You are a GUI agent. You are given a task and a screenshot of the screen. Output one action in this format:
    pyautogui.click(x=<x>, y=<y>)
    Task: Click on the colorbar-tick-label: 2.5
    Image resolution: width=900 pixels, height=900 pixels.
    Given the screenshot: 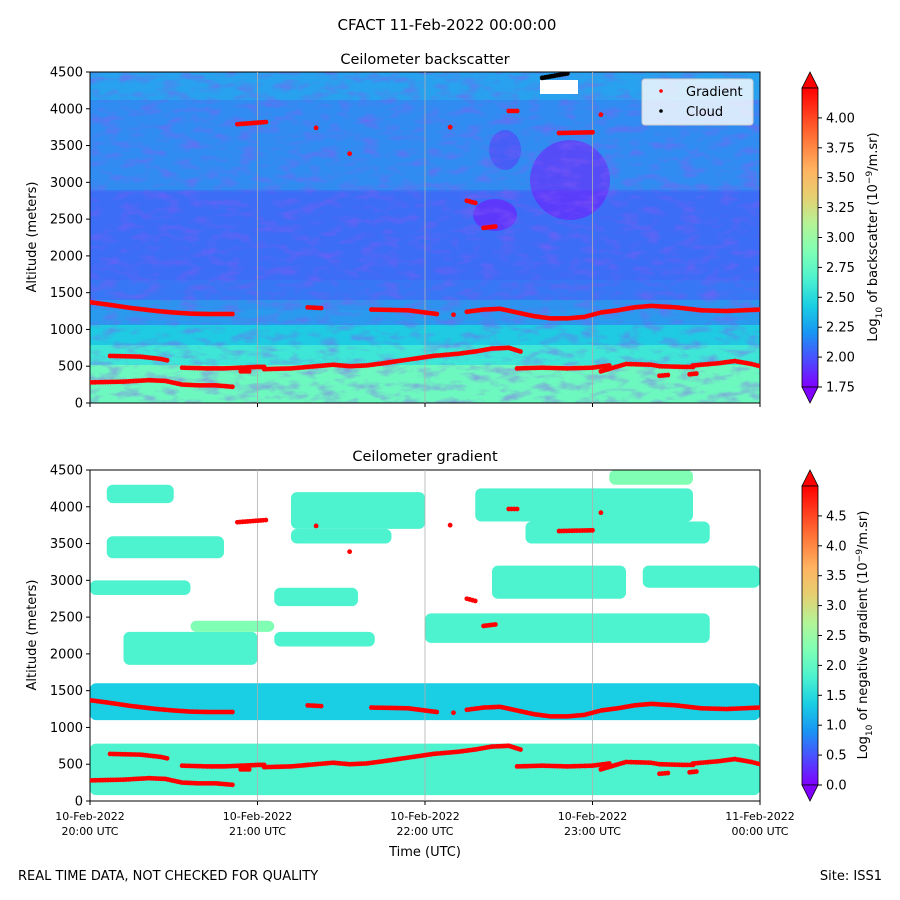 What is the action you would take?
    pyautogui.click(x=836, y=636)
    